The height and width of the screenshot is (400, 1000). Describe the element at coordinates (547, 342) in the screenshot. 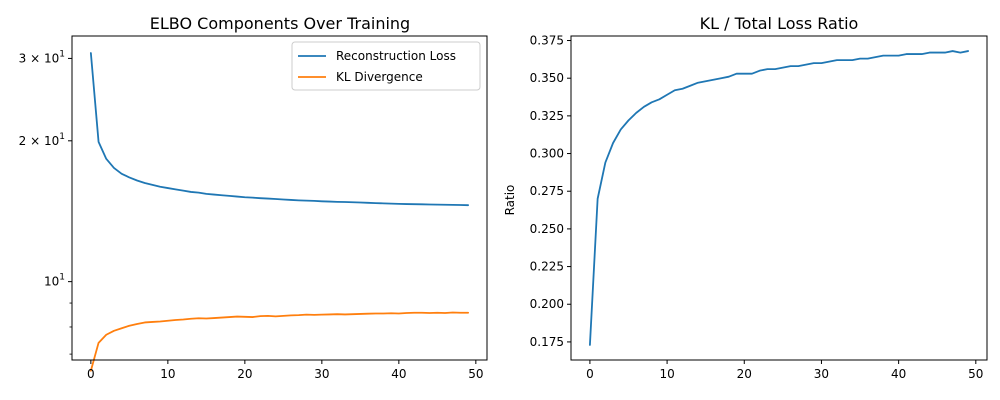

I see `y-tick-label-0.175: 0.175` at that location.